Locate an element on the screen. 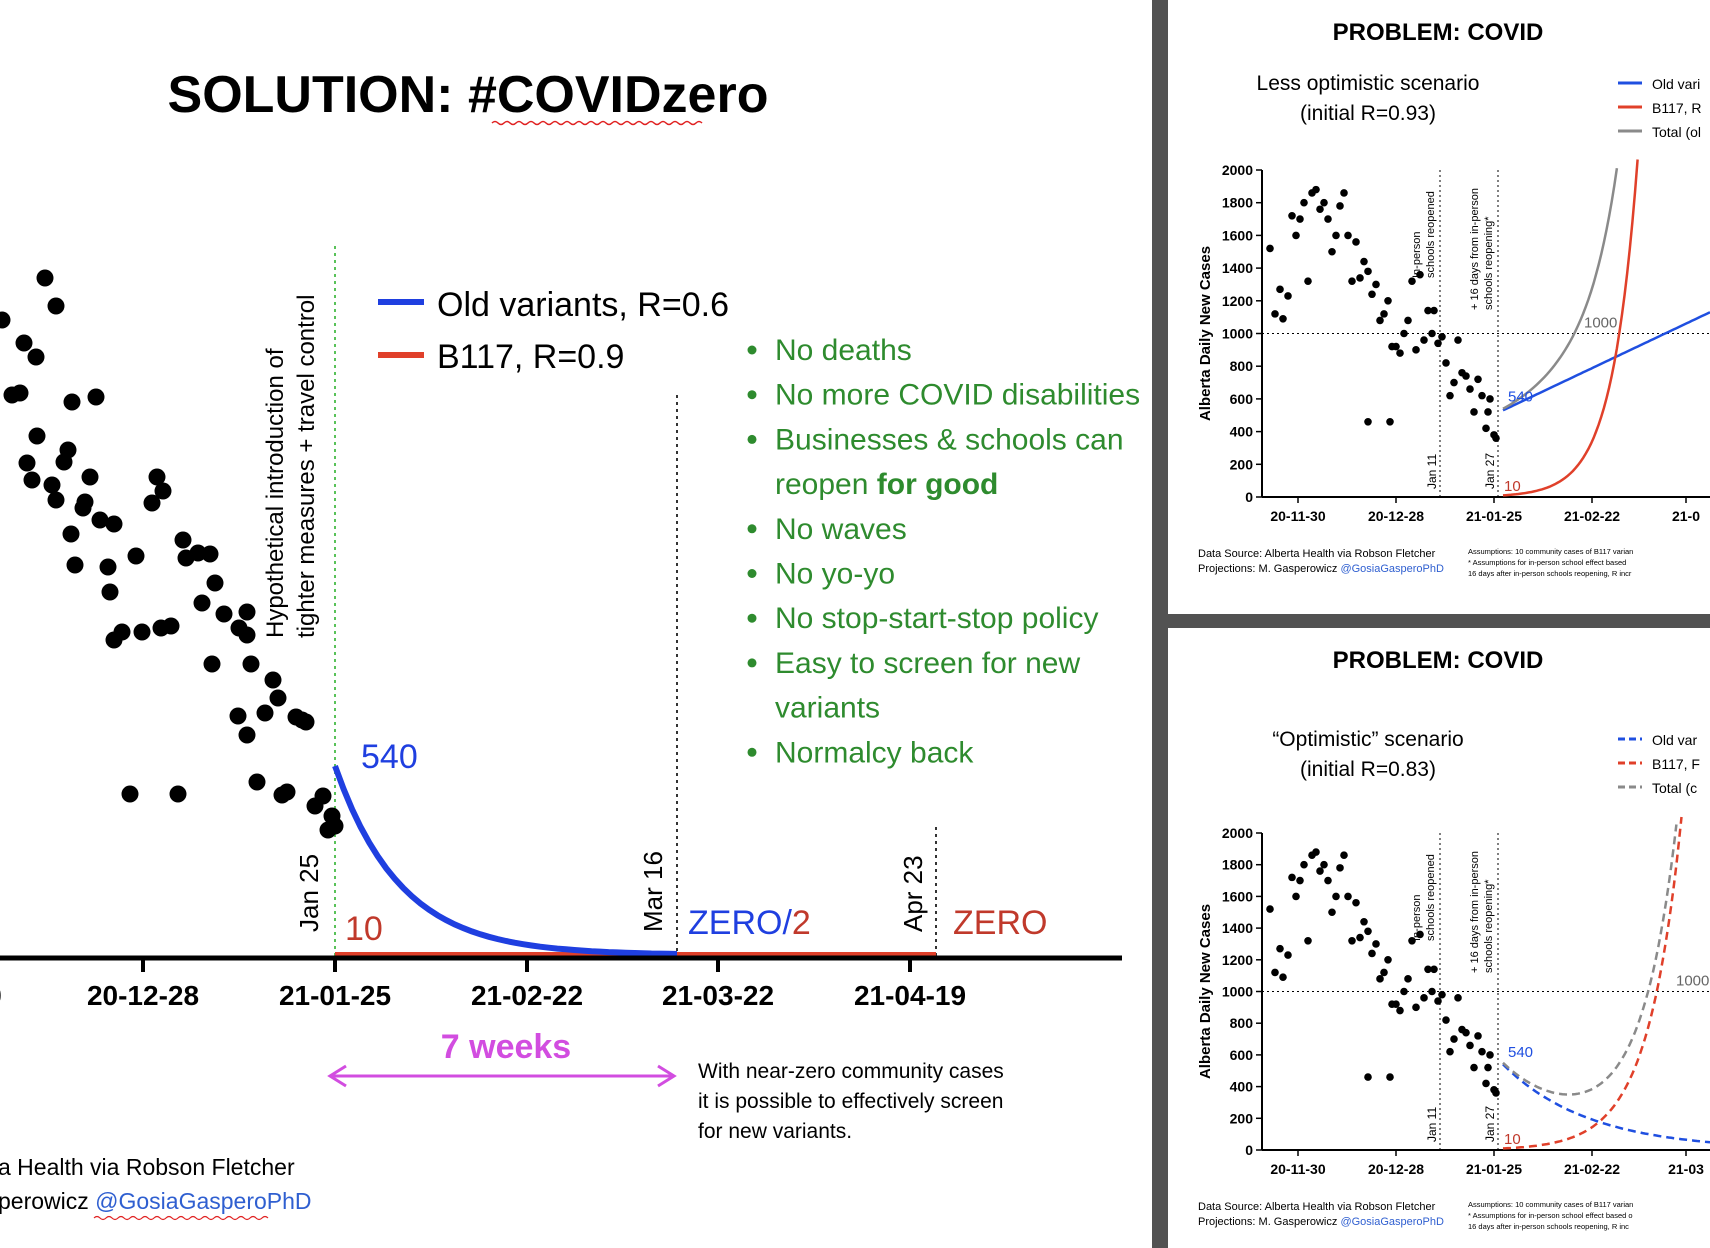  benefit-item: Normalcy back is located at coordinates (874, 752).